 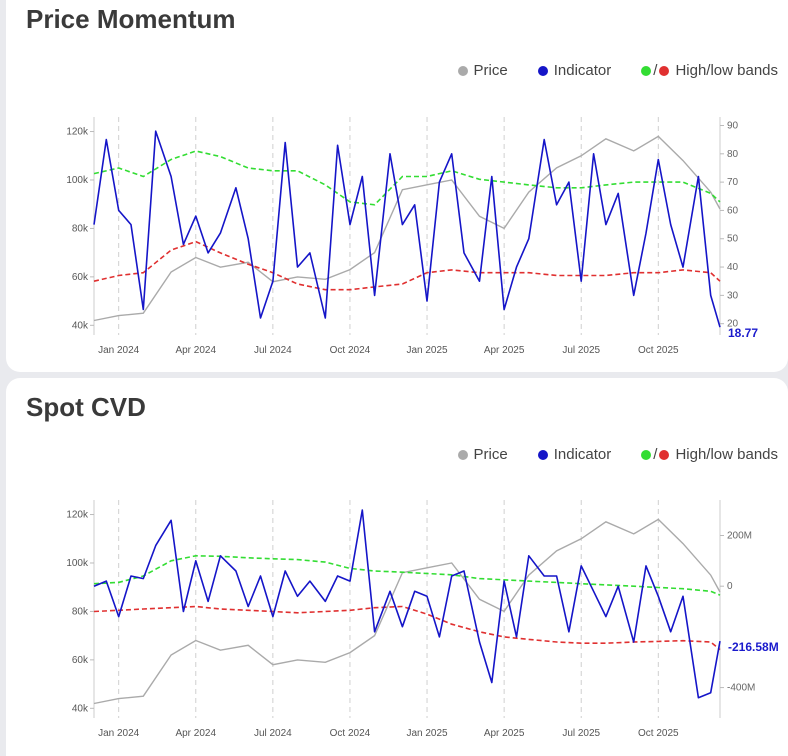 I want to click on y-right-tick-label: 40, so click(x=733, y=267).